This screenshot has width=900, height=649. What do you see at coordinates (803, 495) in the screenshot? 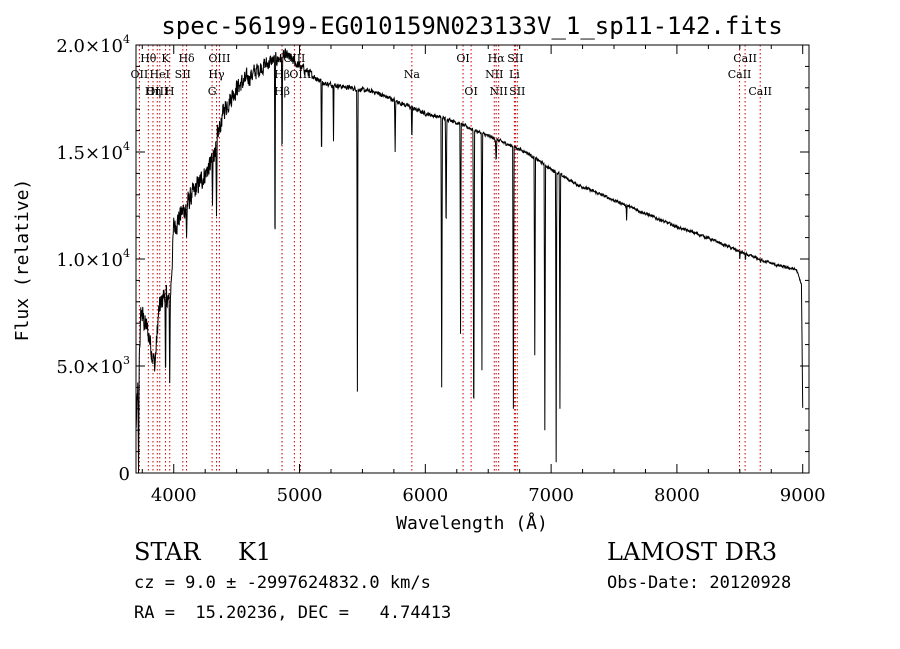
I see `x-tick-label: 9000` at bounding box center [803, 495].